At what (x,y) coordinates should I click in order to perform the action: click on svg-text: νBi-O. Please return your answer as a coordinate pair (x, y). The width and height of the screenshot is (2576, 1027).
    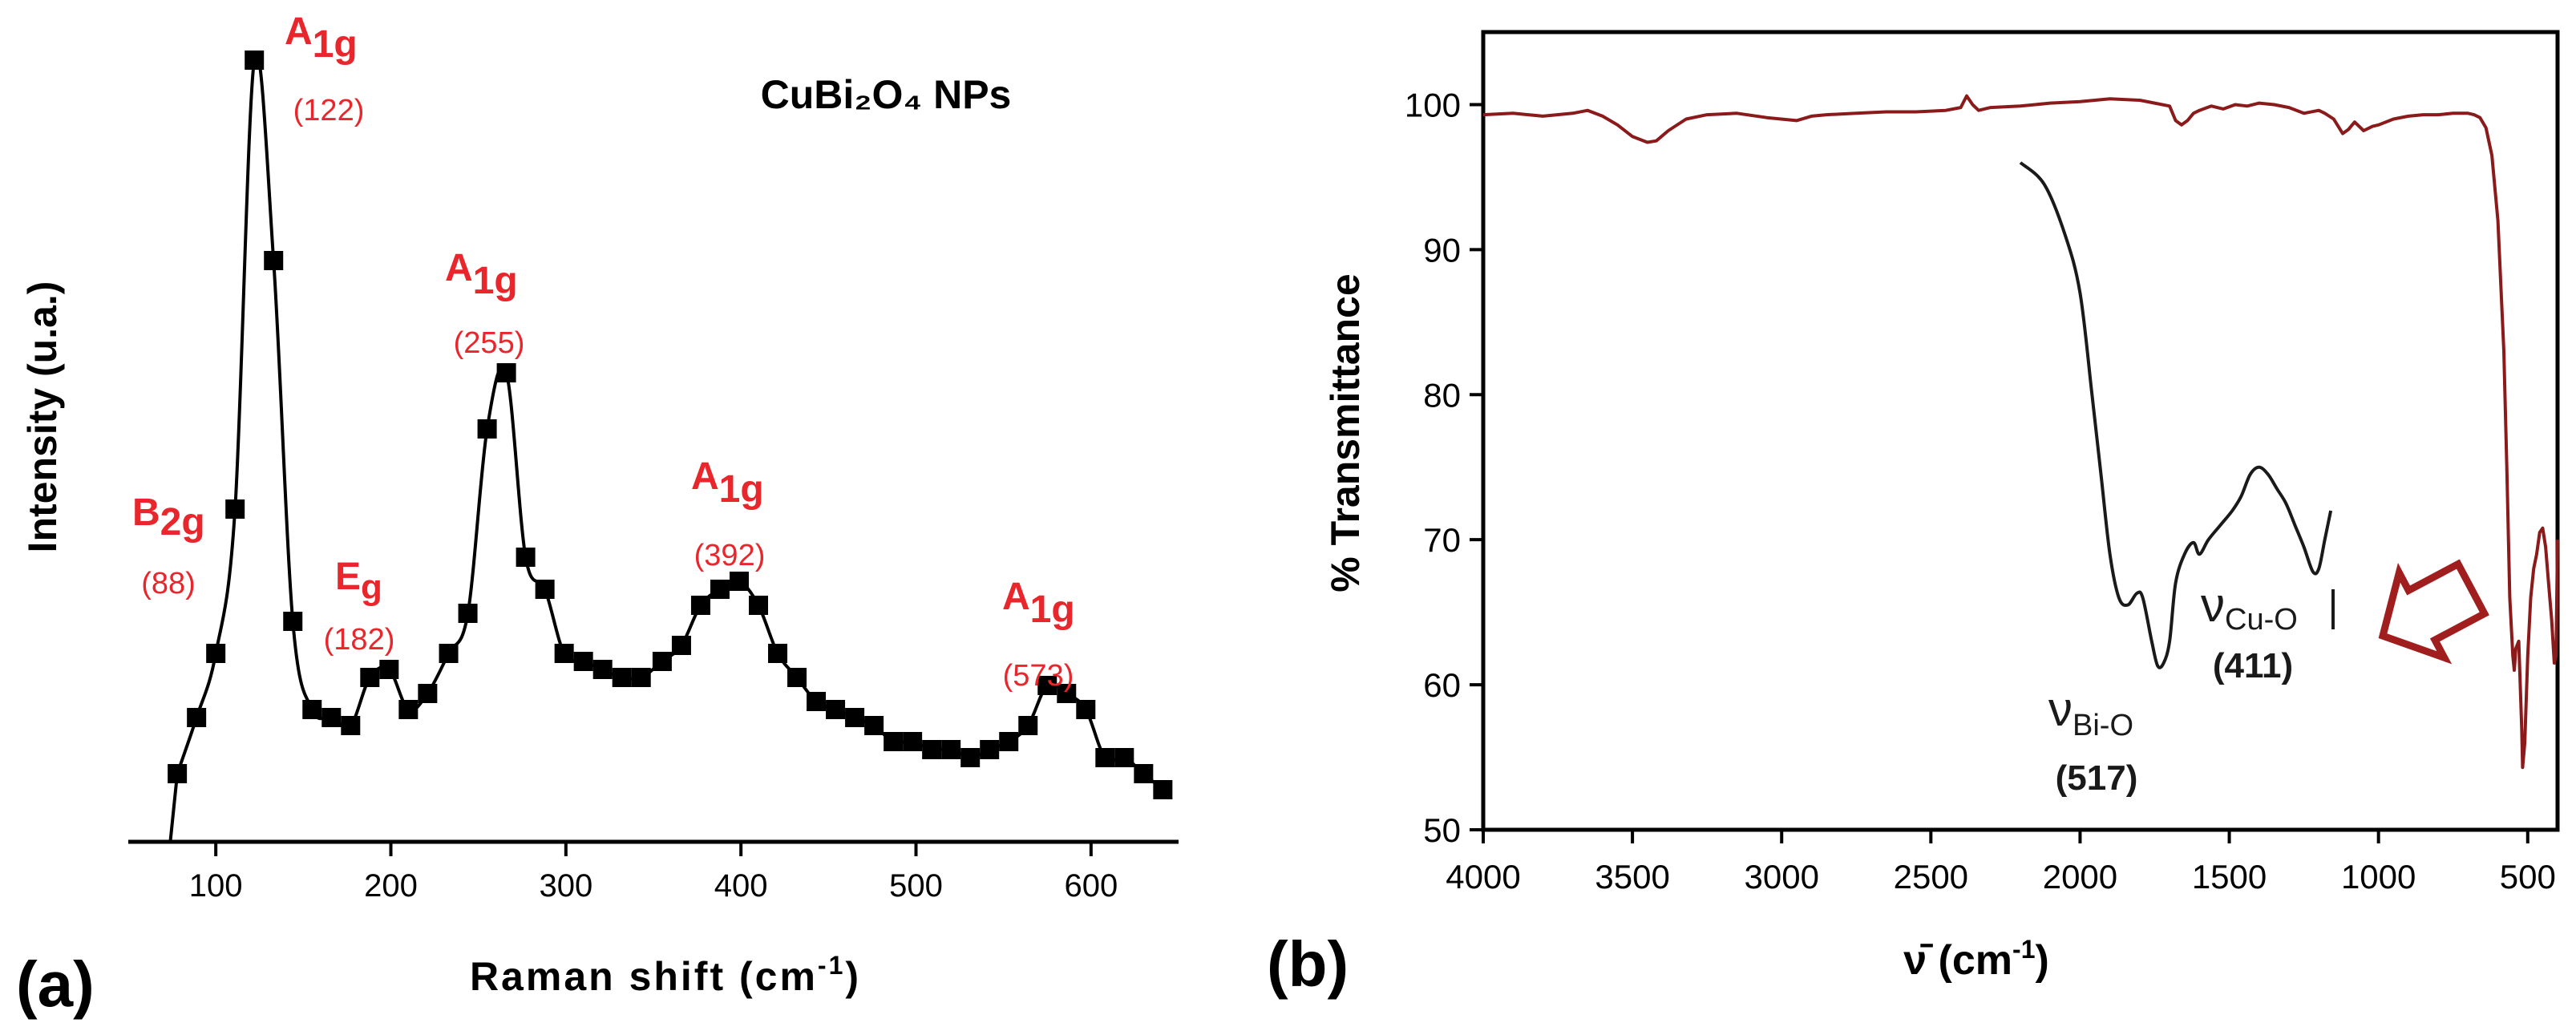
    Looking at the image, I should click on (2090, 712).